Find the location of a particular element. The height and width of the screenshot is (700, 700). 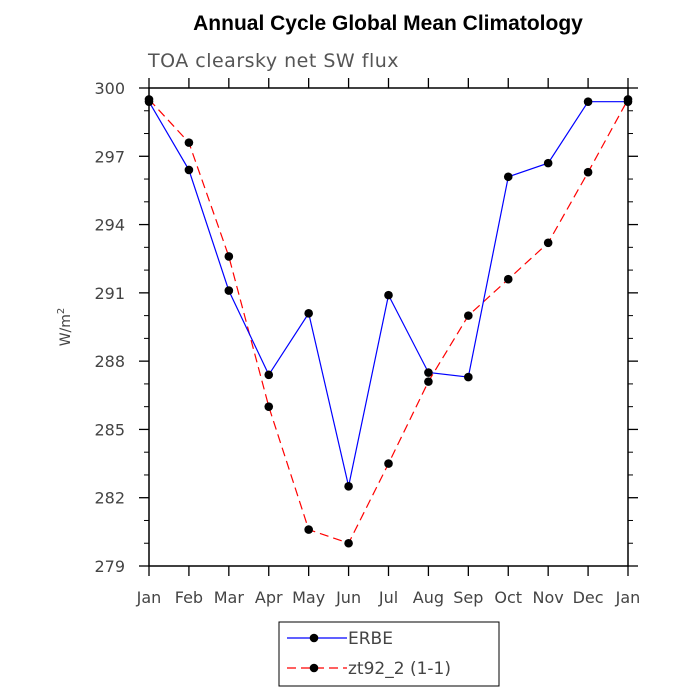

y-tick-label: 291 is located at coordinates (109, 293).